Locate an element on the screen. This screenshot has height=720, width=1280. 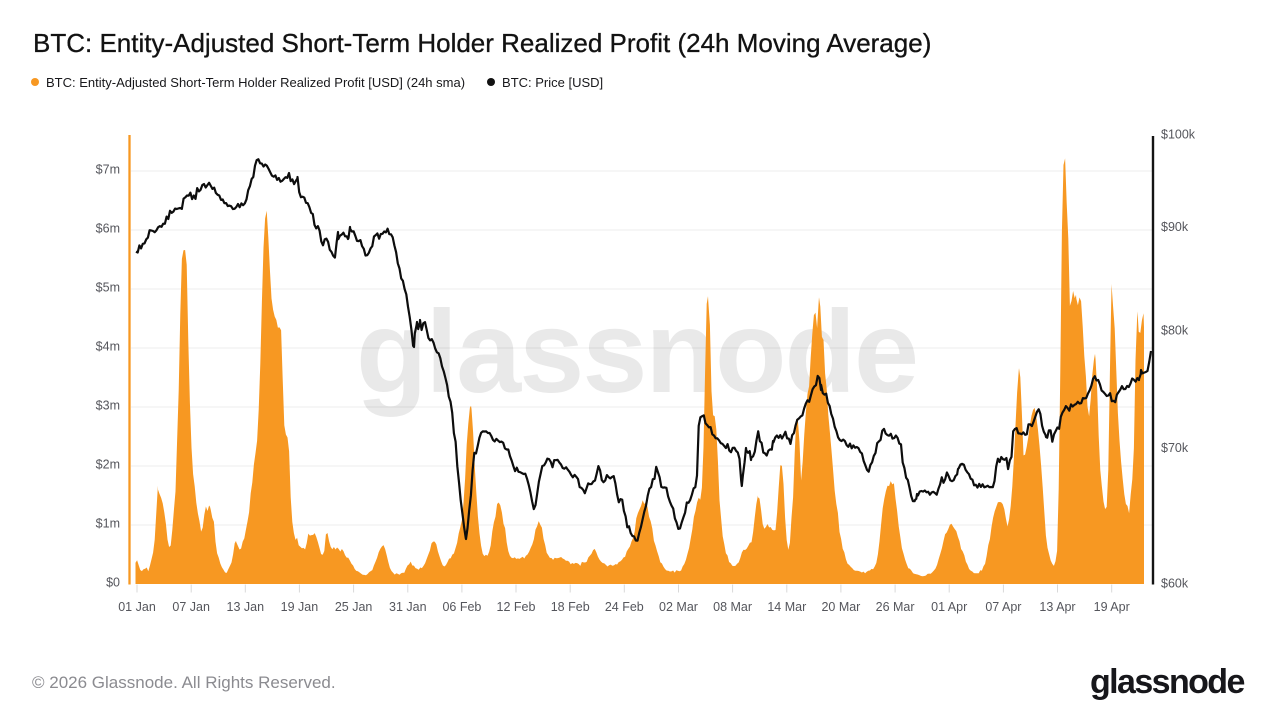
svg-text: $70k is located at coordinates (1175, 448).